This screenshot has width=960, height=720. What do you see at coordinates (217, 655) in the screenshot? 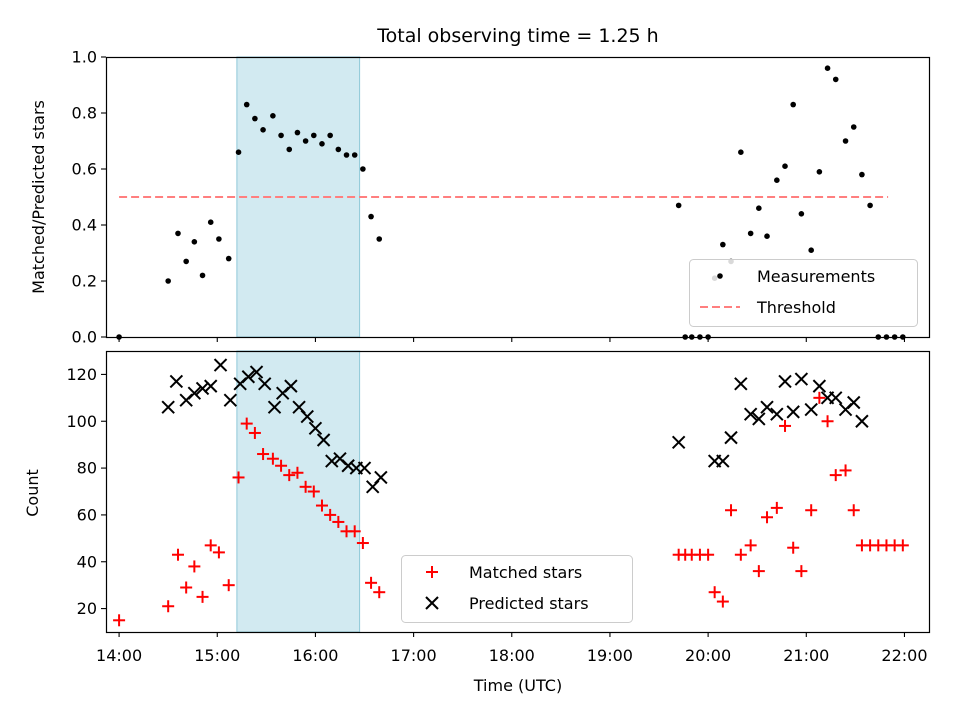
I see `x-tick-label: 15:00` at bounding box center [217, 655].